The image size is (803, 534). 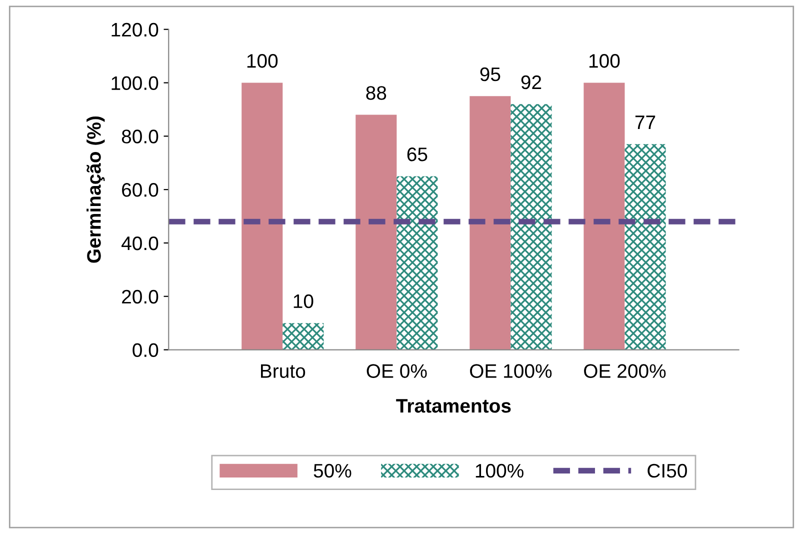 I want to click on x-tick-label: OE 200%, so click(x=625, y=371).